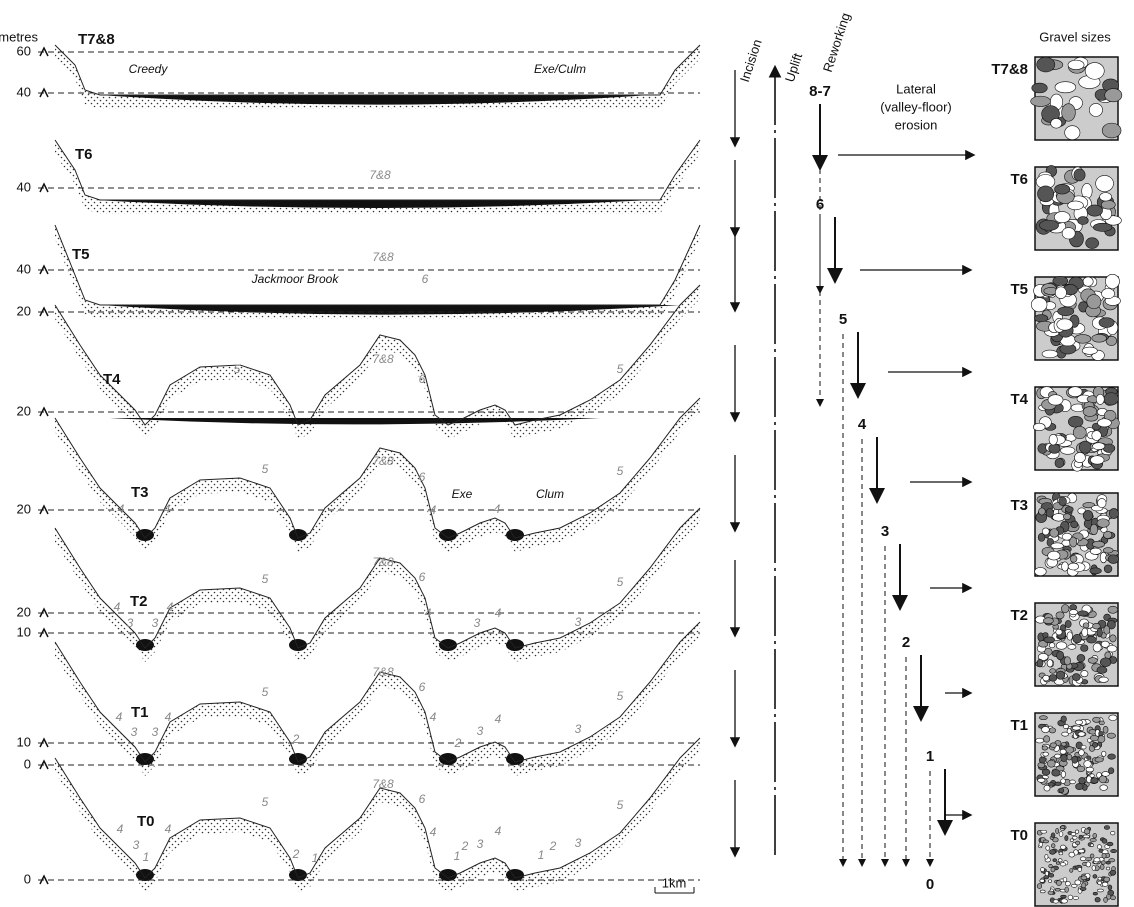 The height and width of the screenshot is (907, 1134). I want to click on substrate, so click(377, 272).